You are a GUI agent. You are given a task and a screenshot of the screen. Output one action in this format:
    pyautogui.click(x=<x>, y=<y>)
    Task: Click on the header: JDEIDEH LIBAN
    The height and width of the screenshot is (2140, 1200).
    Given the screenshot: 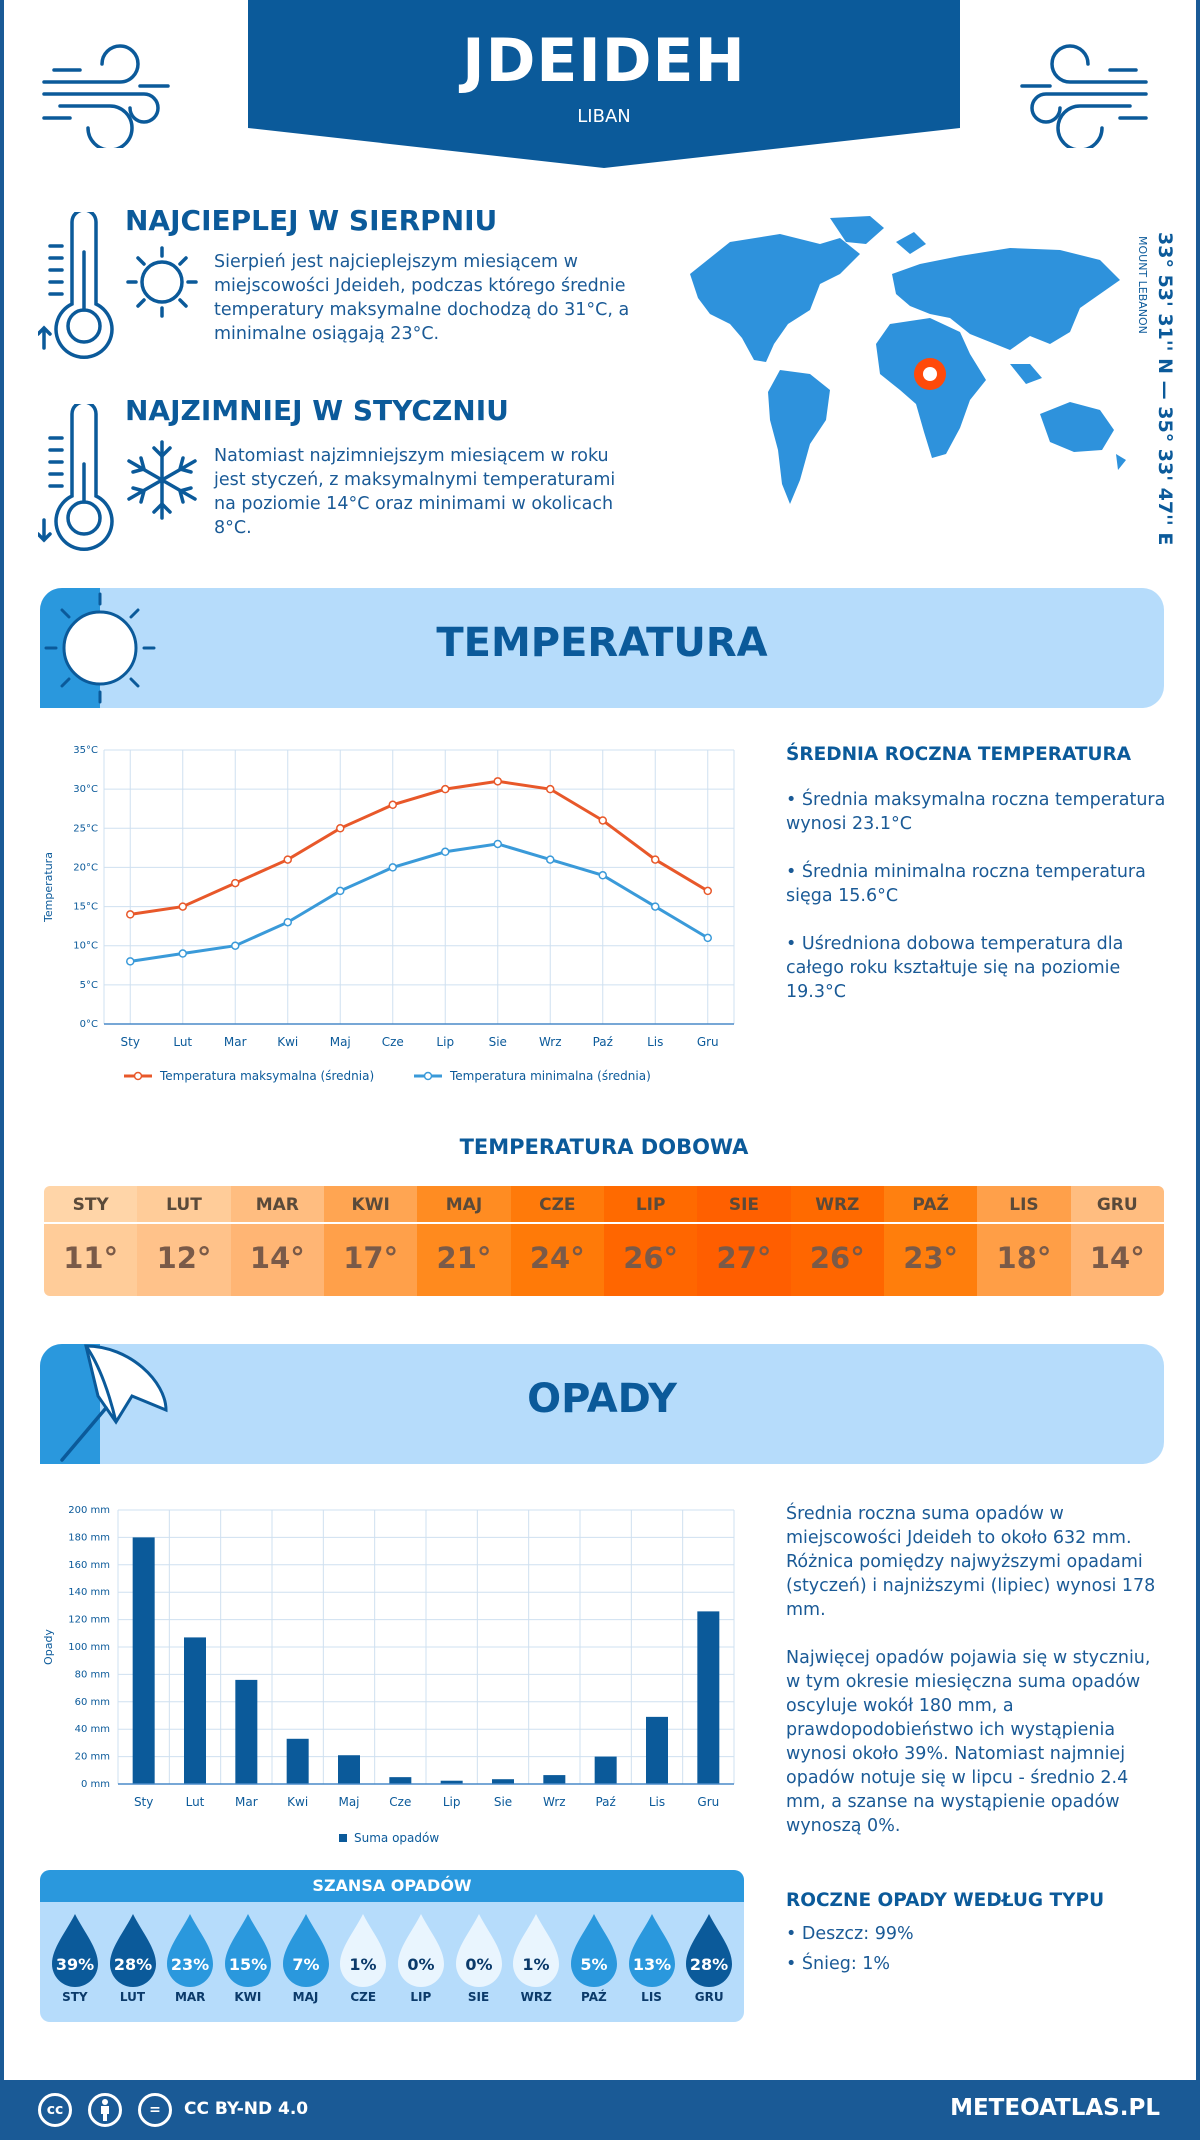 What is the action you would take?
    pyautogui.click(x=604, y=84)
    